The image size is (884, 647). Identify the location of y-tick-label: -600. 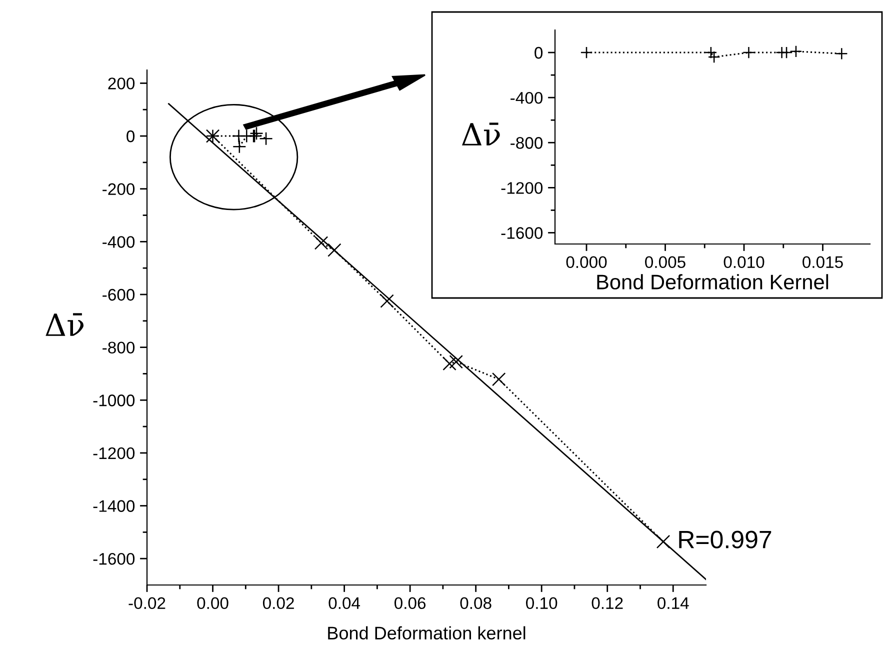
(118, 294).